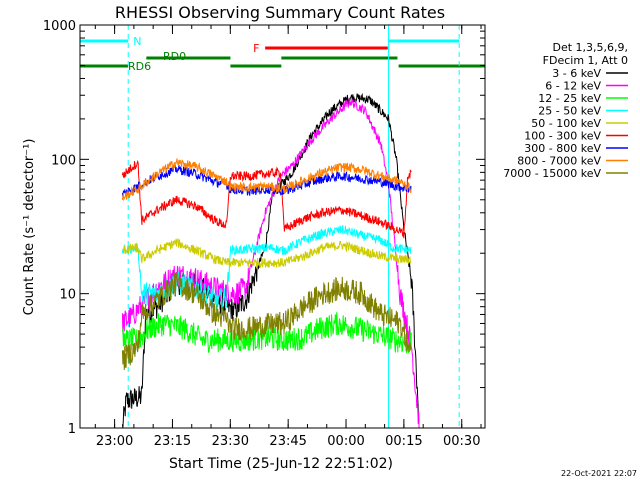 The height and width of the screenshot is (480, 640). What do you see at coordinates (599, 473) in the screenshot?
I see `footer-timestamp: 22-Oct-2021 22:07` at bounding box center [599, 473].